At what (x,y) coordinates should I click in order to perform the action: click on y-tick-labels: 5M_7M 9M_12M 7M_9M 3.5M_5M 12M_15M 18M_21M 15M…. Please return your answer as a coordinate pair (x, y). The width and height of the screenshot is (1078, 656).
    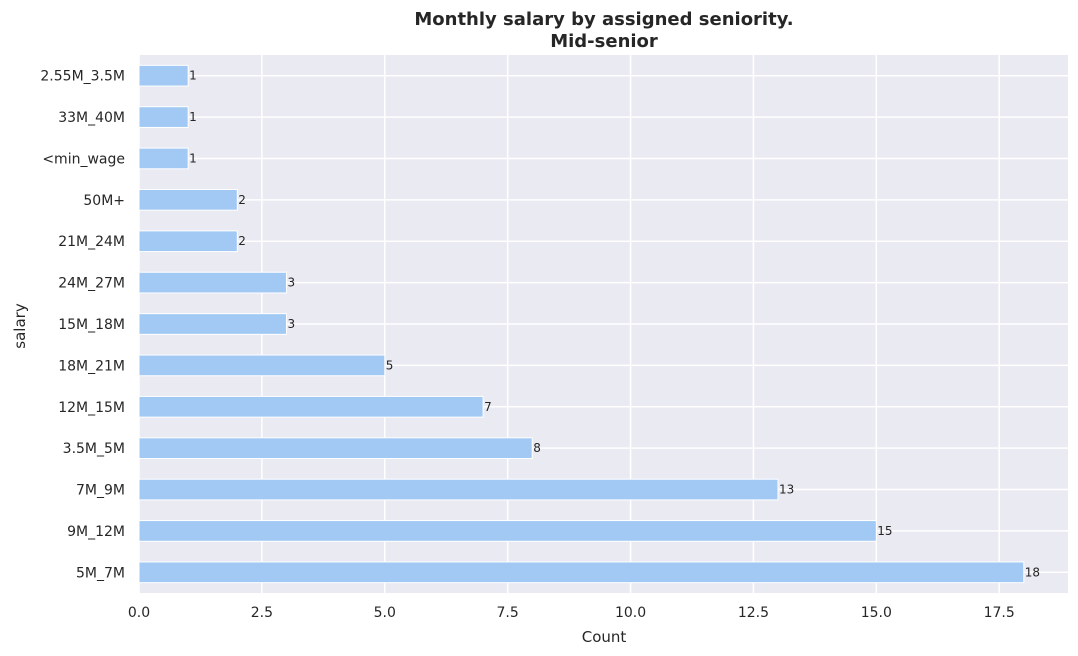
    Looking at the image, I should click on (82, 325).